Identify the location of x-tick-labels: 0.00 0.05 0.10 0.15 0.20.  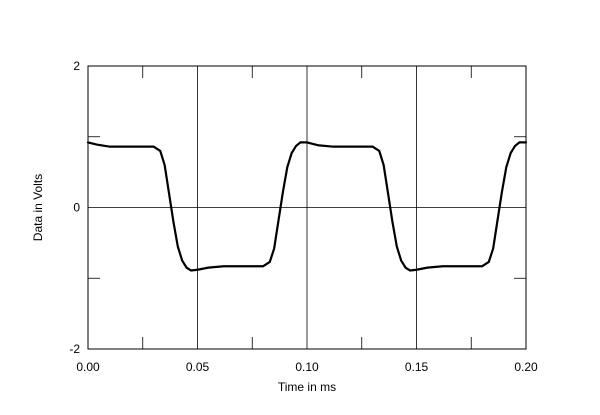
(307, 367).